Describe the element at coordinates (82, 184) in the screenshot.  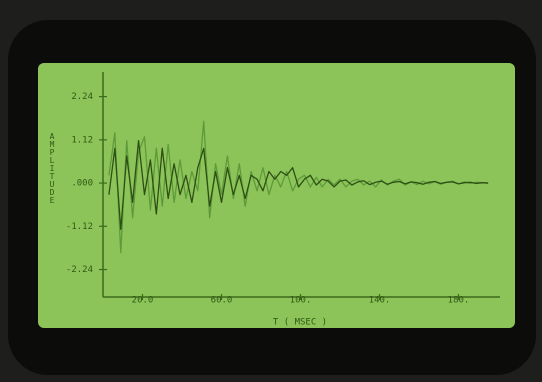
I see `y-tick-label: .000` at that location.